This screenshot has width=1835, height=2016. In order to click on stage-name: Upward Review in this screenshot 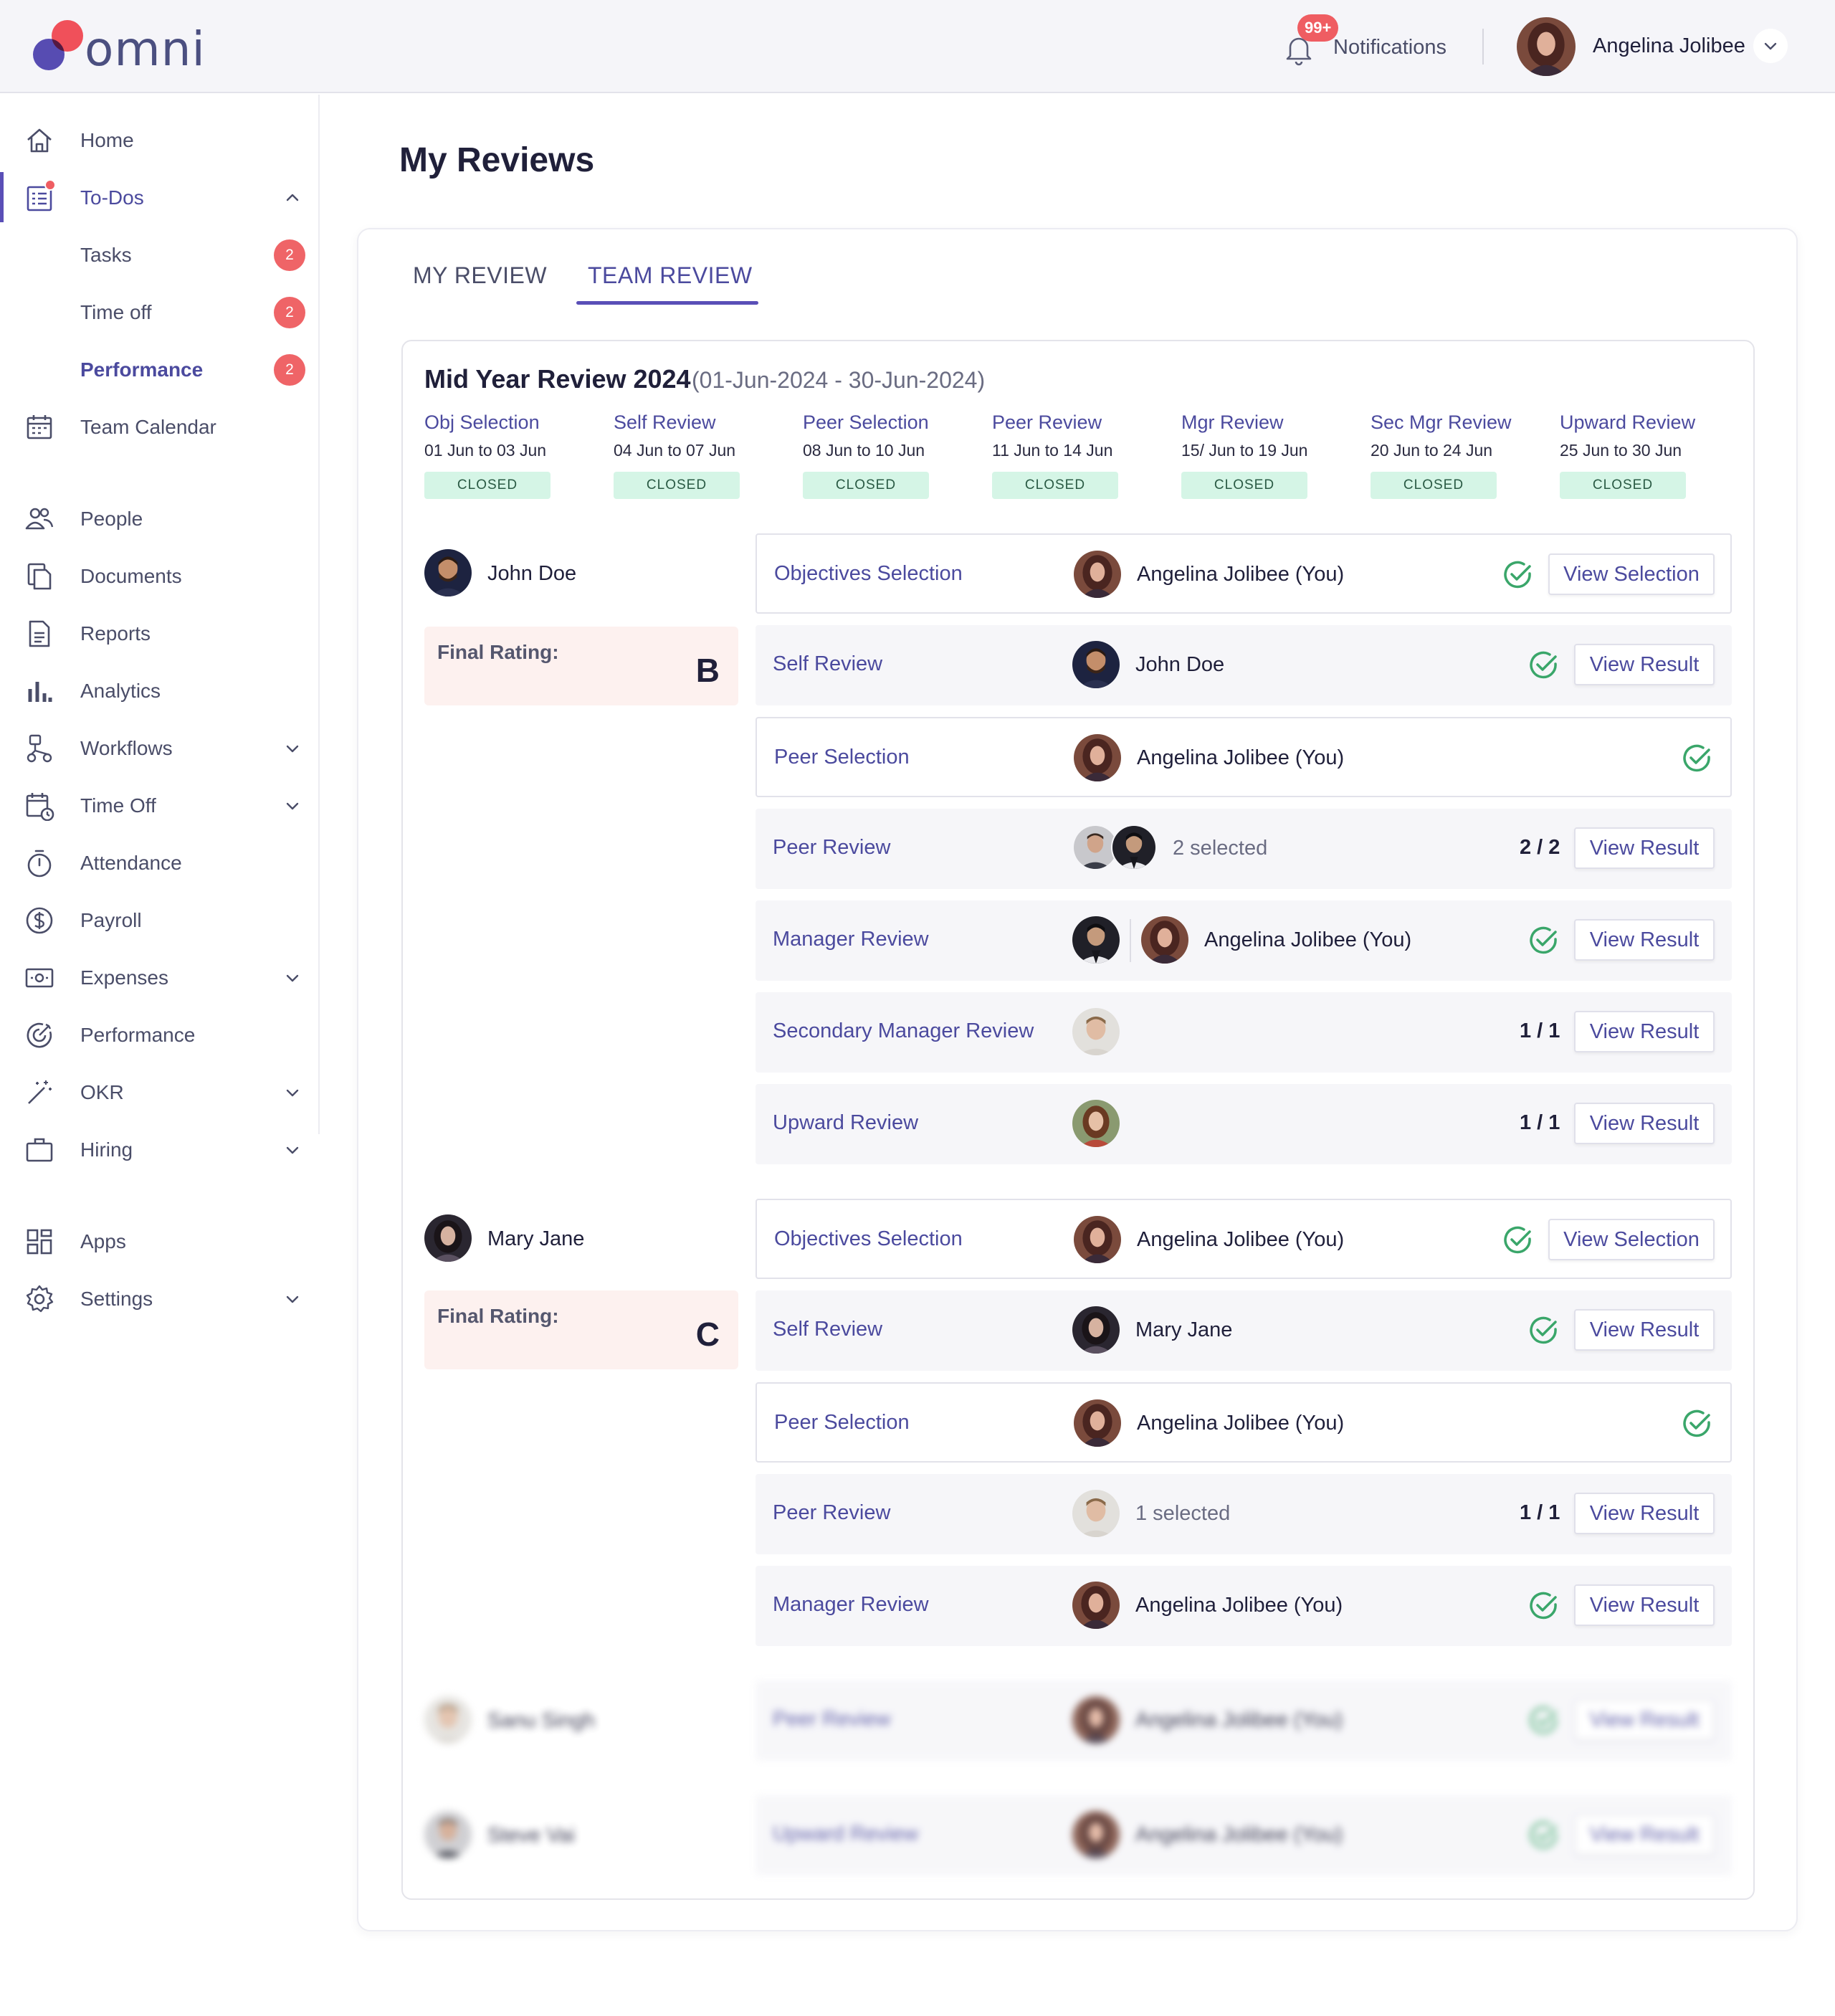, I will do `click(1628, 422)`.